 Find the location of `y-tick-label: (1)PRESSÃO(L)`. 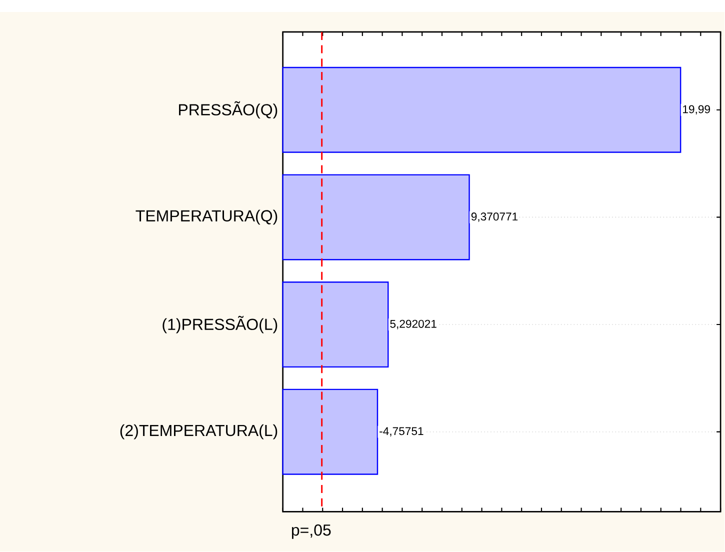

y-tick-label: (1)PRESSÃO(L) is located at coordinates (220, 325).